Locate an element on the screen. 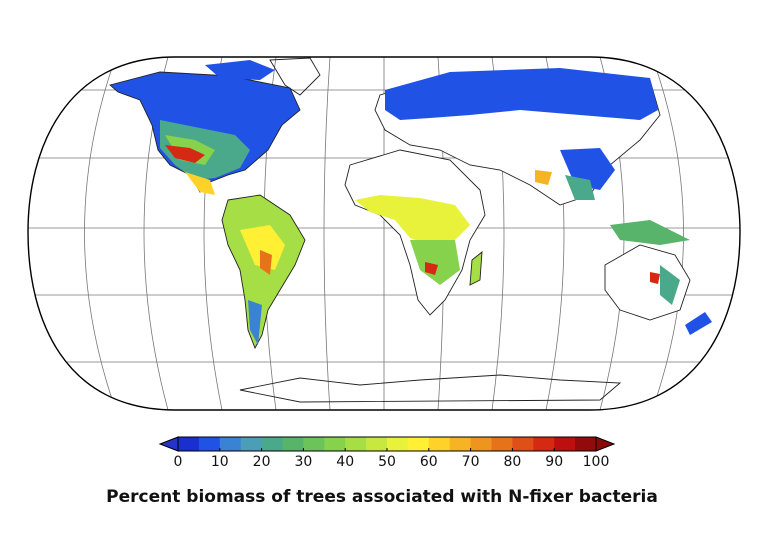 The width and height of the screenshot is (765, 534). colorbar-under is located at coordinates (168, 444).